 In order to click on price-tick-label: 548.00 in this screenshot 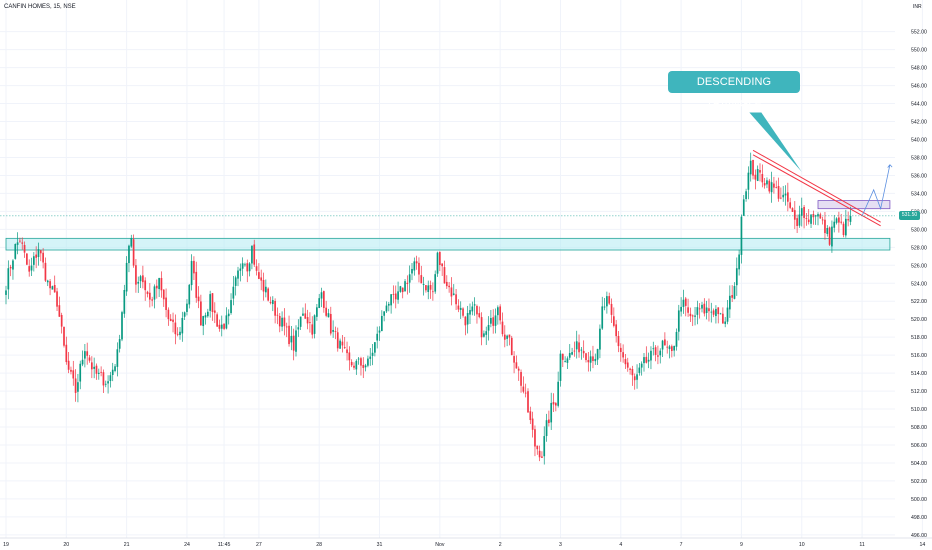, I will do `click(919, 69)`.